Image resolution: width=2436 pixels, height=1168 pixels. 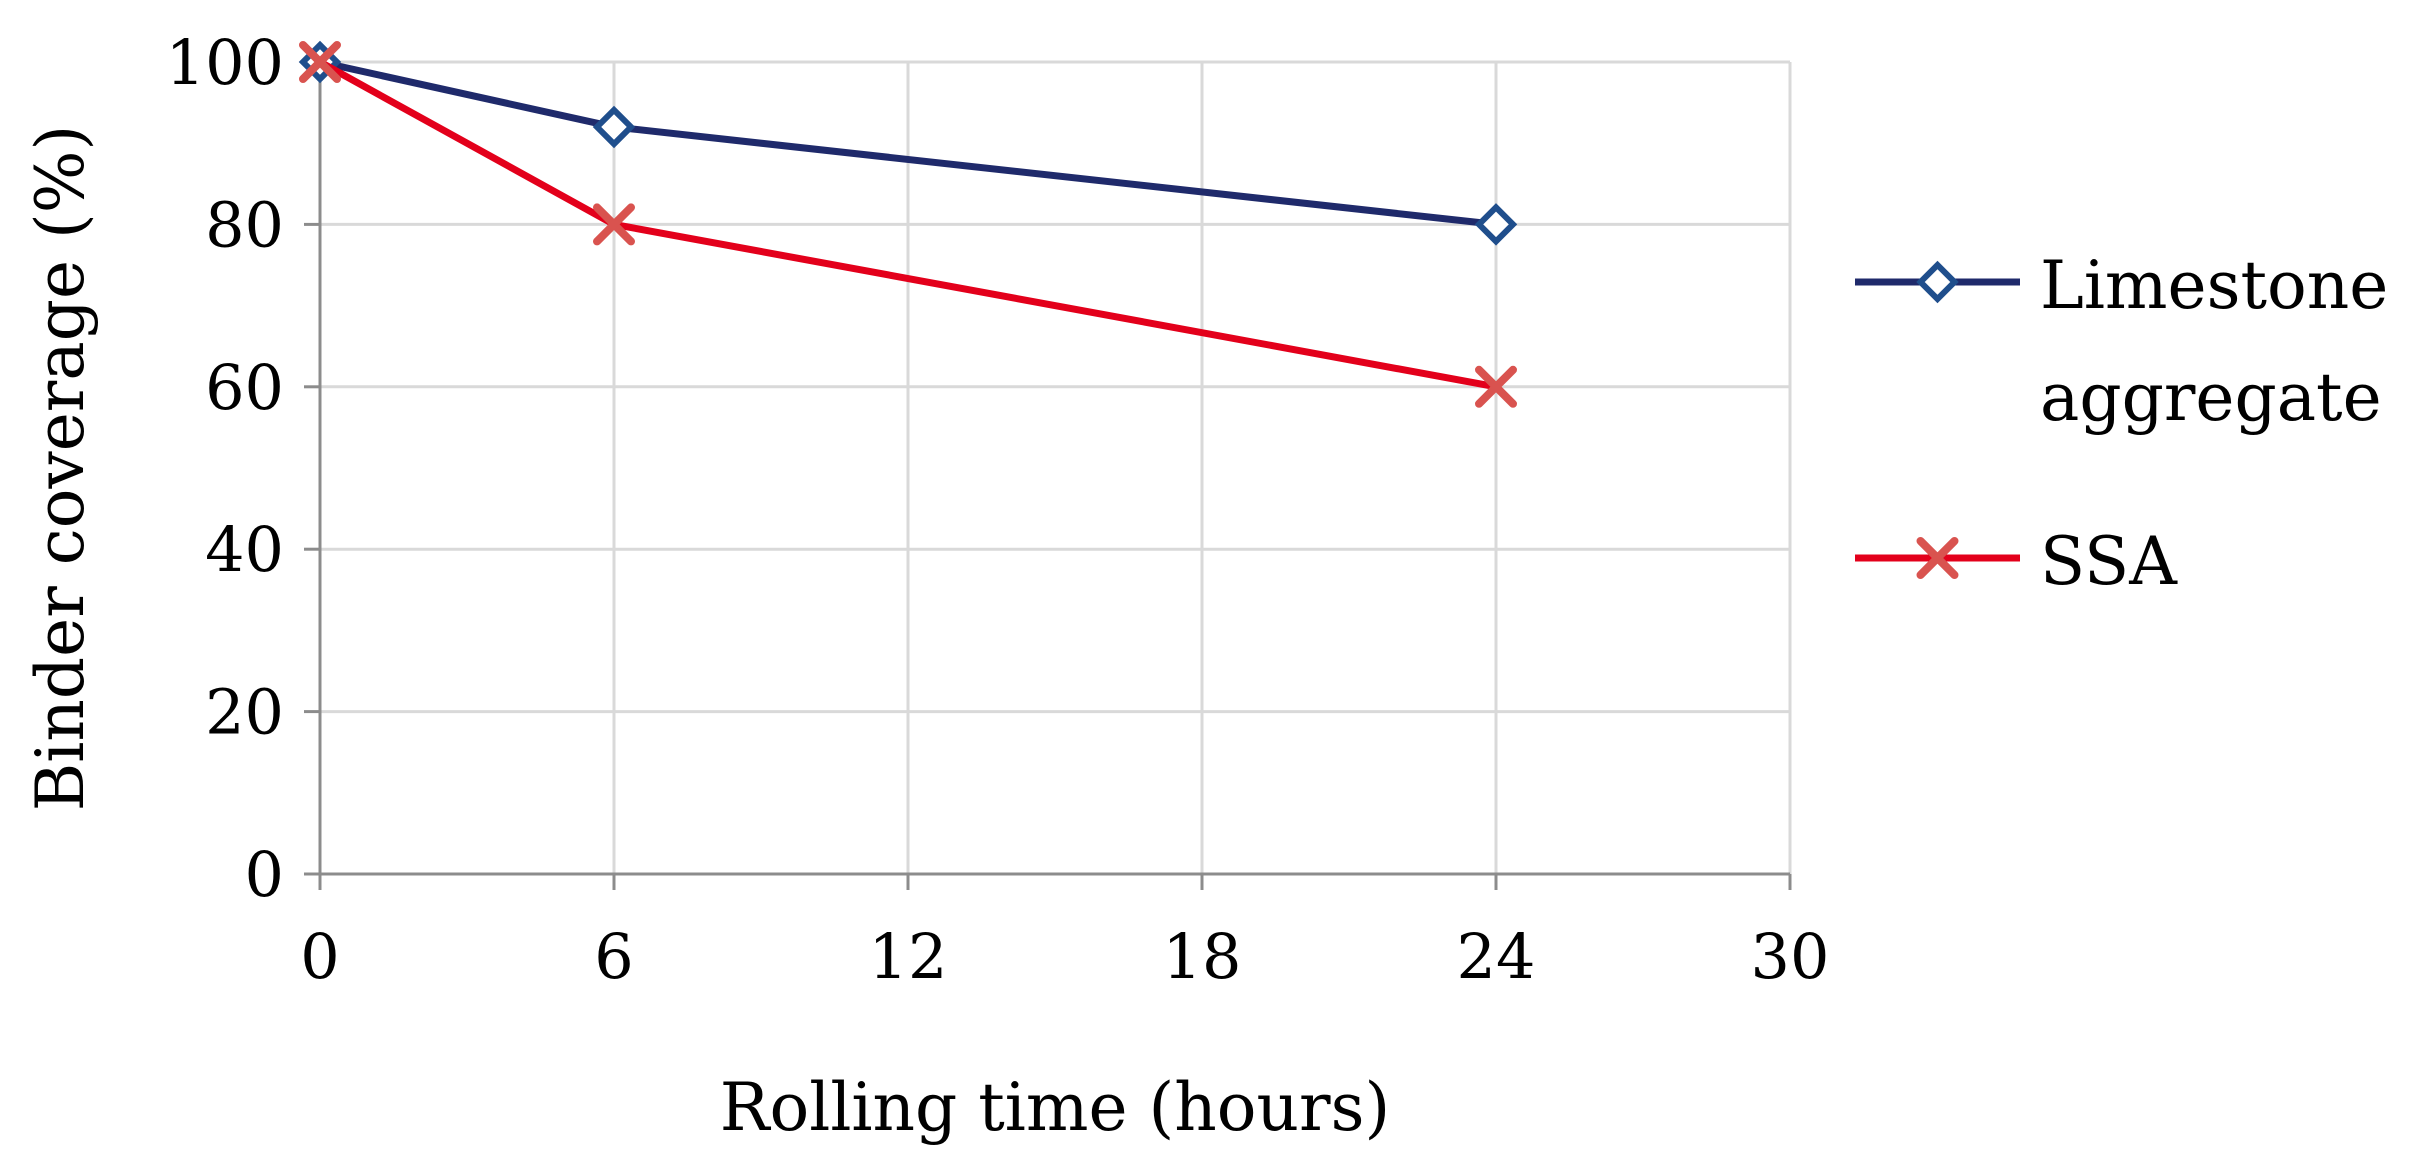 What do you see at coordinates (244, 224) in the screenshot?
I see `y-tick-label: 80` at bounding box center [244, 224].